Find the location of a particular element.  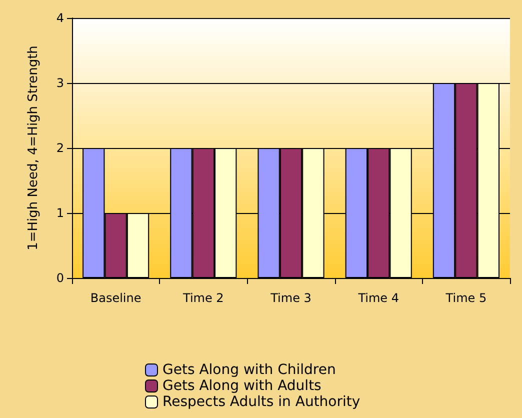

x-tick-label: Time 2 is located at coordinates (203, 298).